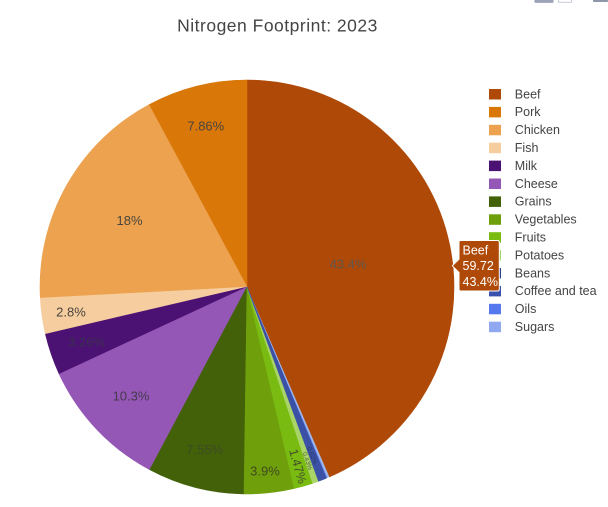 Image resolution: width=608 pixels, height=507 pixels. Describe the element at coordinates (539, 255) in the screenshot. I see `svg-text: Potatoes` at that location.